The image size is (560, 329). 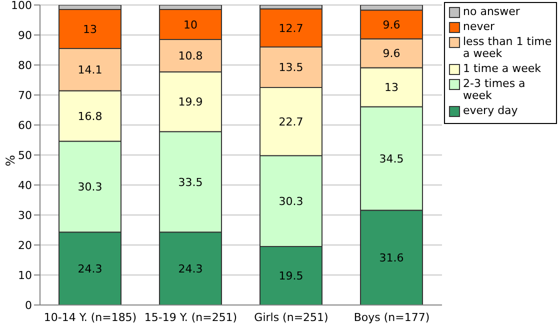 What do you see at coordinates (479, 26) in the screenshot?
I see `legend-label: never` at bounding box center [479, 26].